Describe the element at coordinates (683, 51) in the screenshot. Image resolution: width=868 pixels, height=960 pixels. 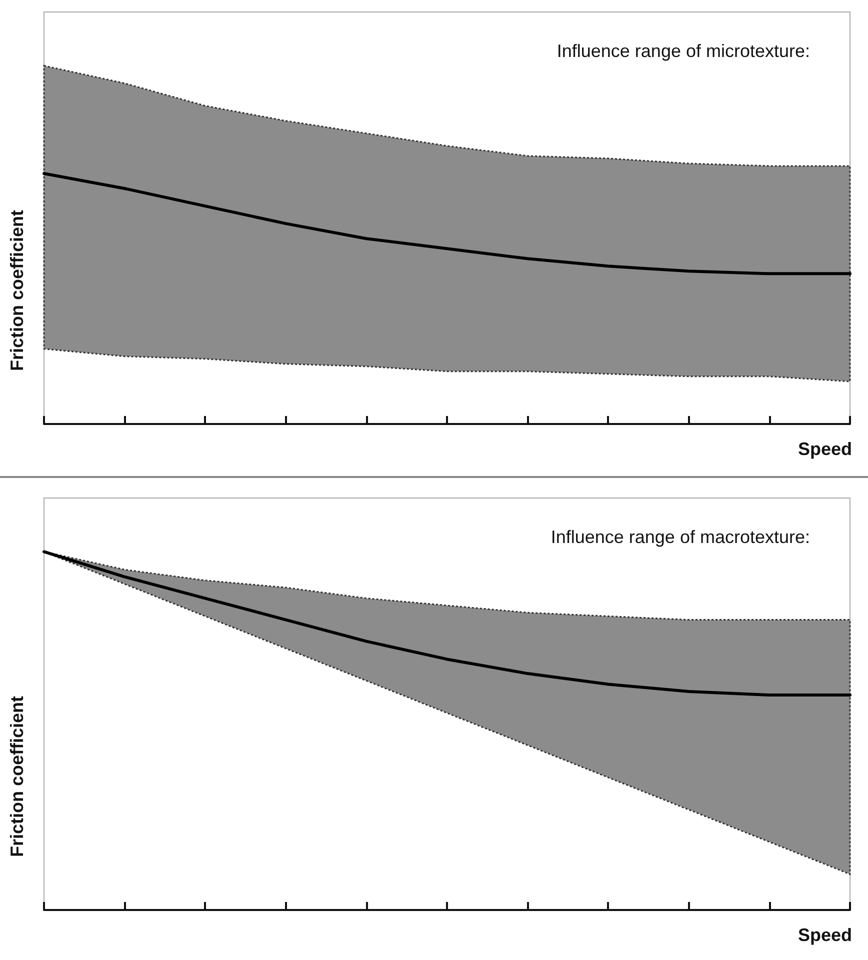
I see `text: Influence range of microtexture:` at that location.